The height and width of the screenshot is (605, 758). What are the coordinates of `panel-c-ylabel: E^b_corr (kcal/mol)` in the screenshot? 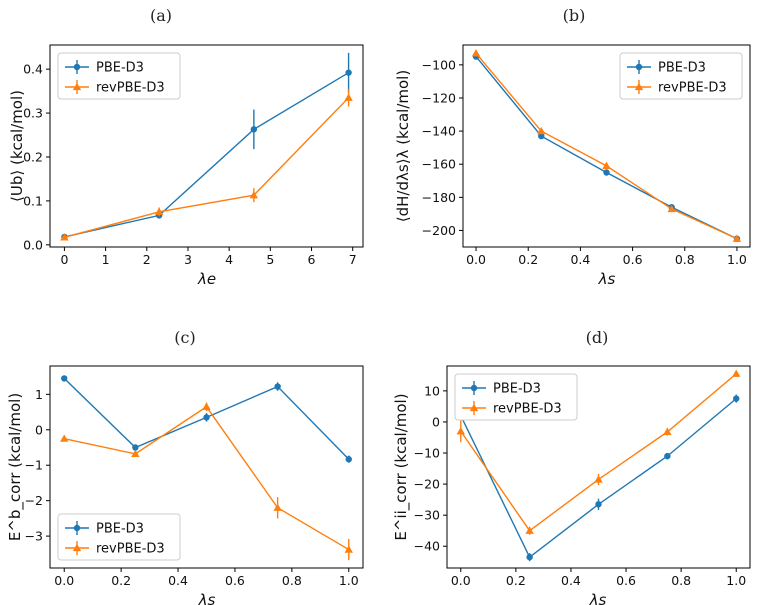 It's located at (15, 467).